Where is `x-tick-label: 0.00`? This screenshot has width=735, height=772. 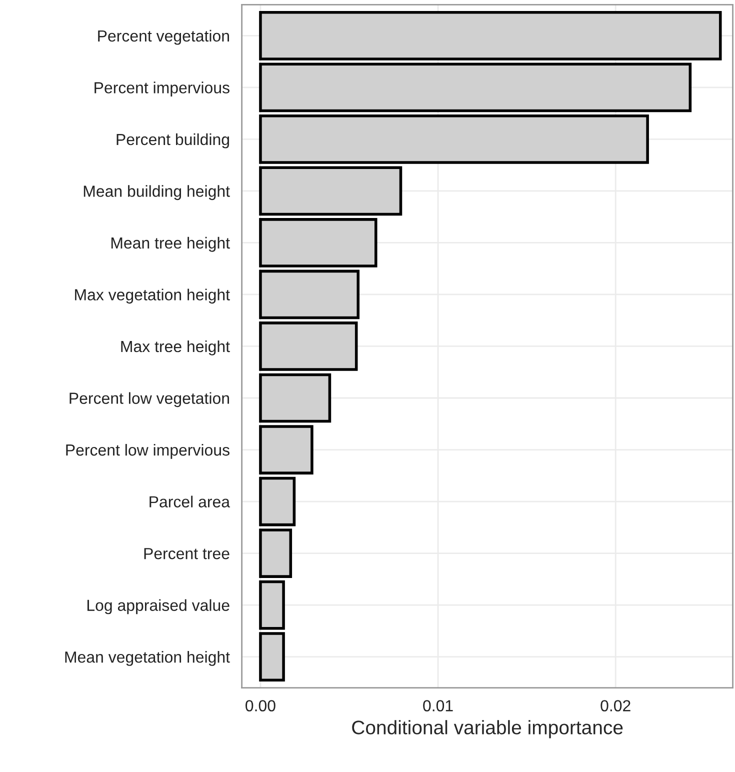
x-tick-label: 0.00 is located at coordinates (261, 706).